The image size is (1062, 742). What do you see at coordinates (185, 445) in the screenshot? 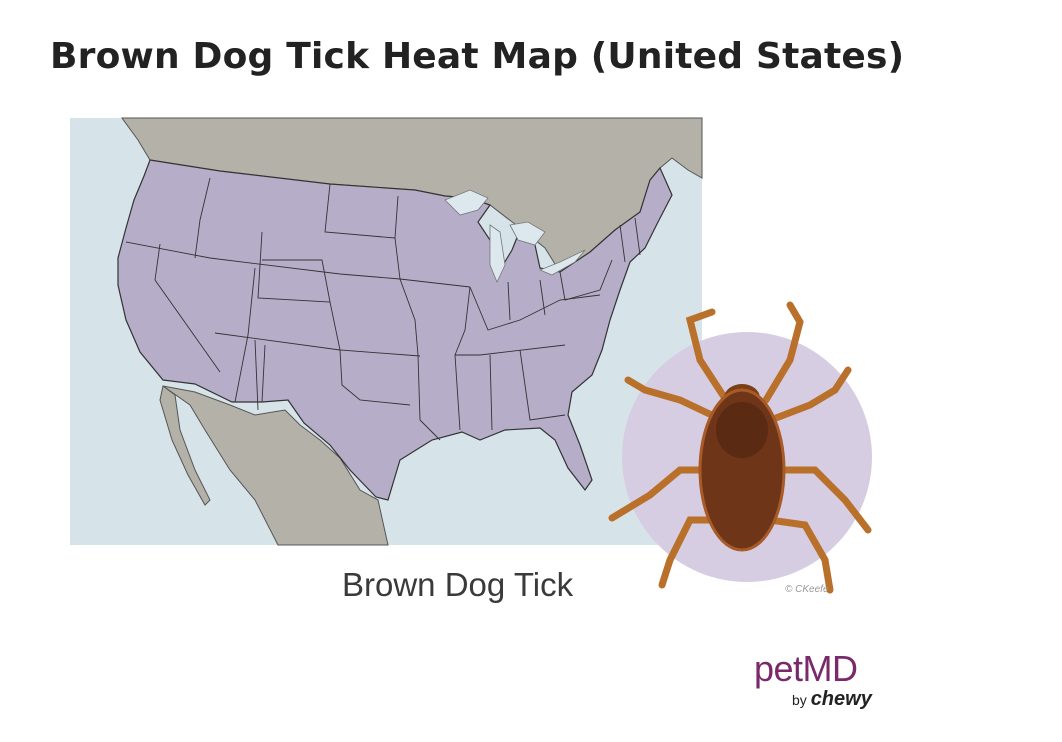
I see `baja-peninsula` at bounding box center [185, 445].